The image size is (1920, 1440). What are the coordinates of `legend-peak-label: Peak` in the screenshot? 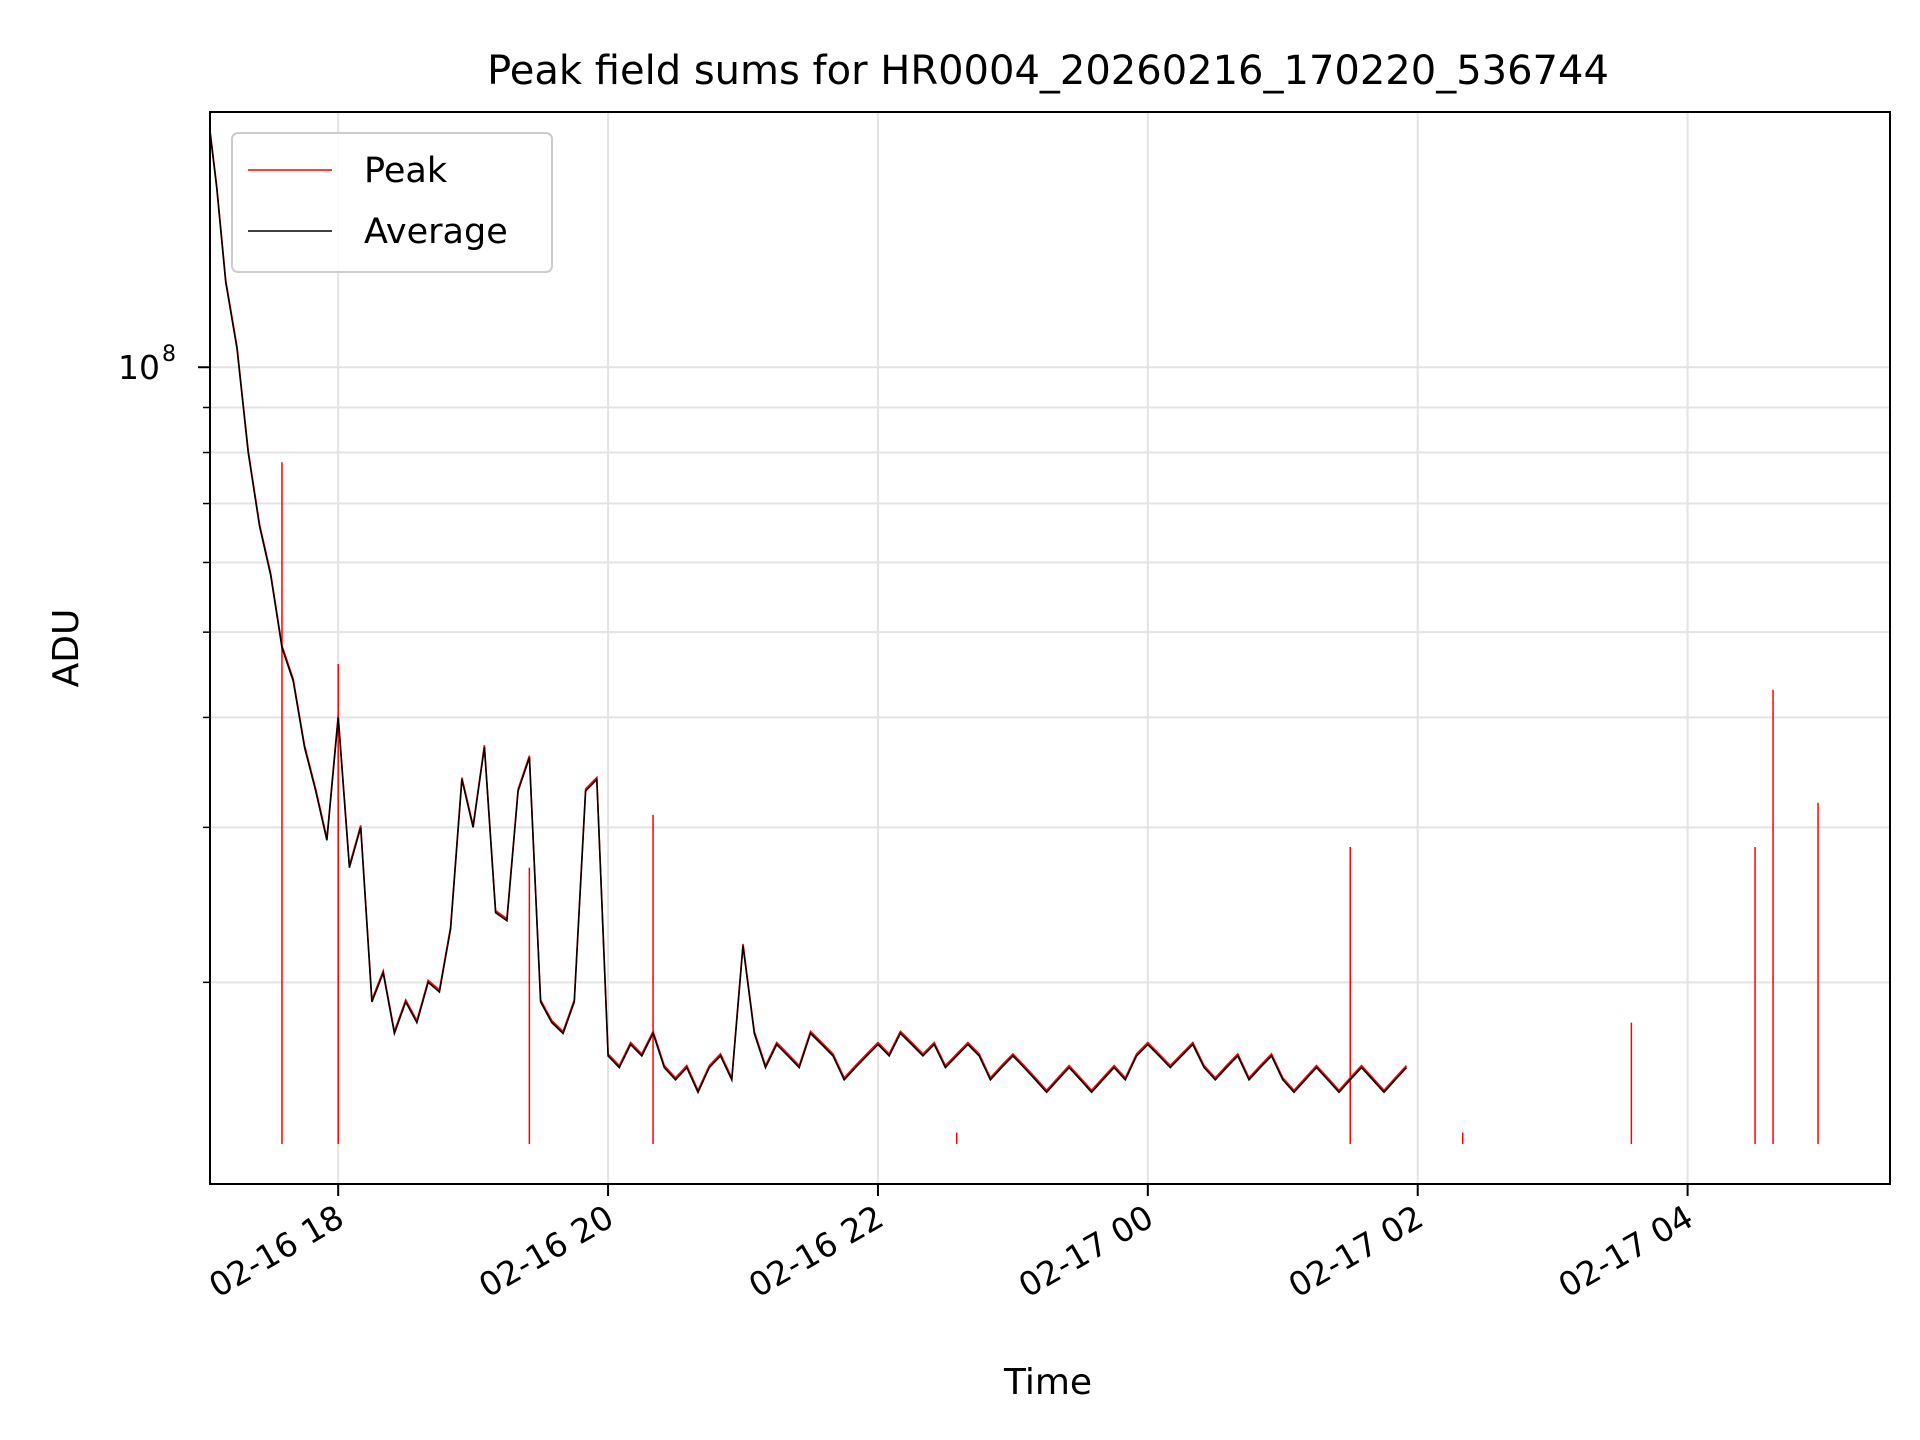 It's located at (406, 171).